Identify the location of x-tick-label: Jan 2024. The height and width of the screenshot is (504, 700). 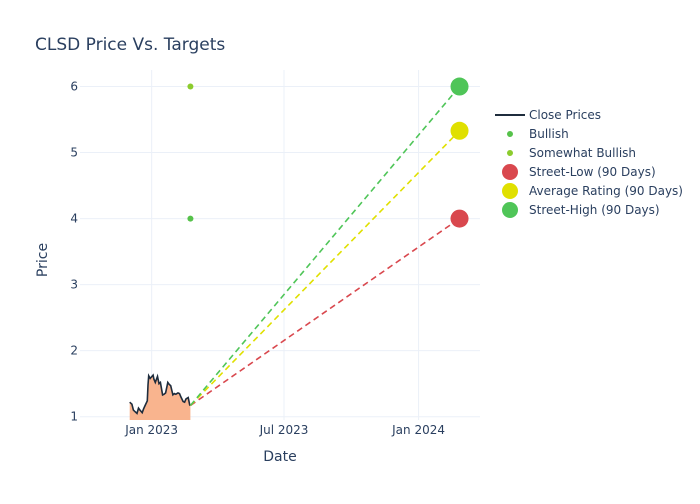
(418, 430).